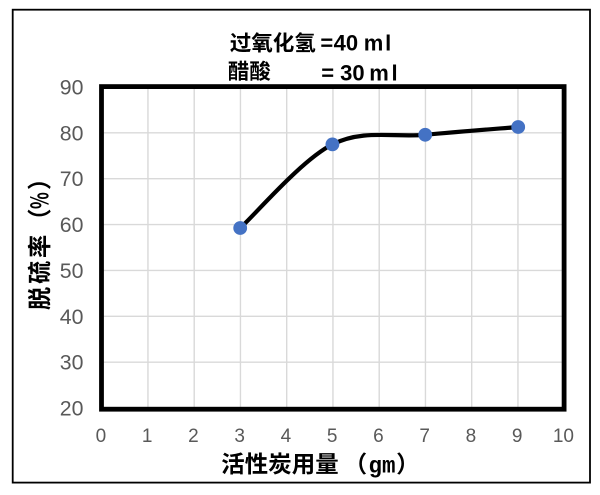 This screenshot has height=495, width=600. Describe the element at coordinates (424, 436) in the screenshot. I see `svg-text: 7` at that location.